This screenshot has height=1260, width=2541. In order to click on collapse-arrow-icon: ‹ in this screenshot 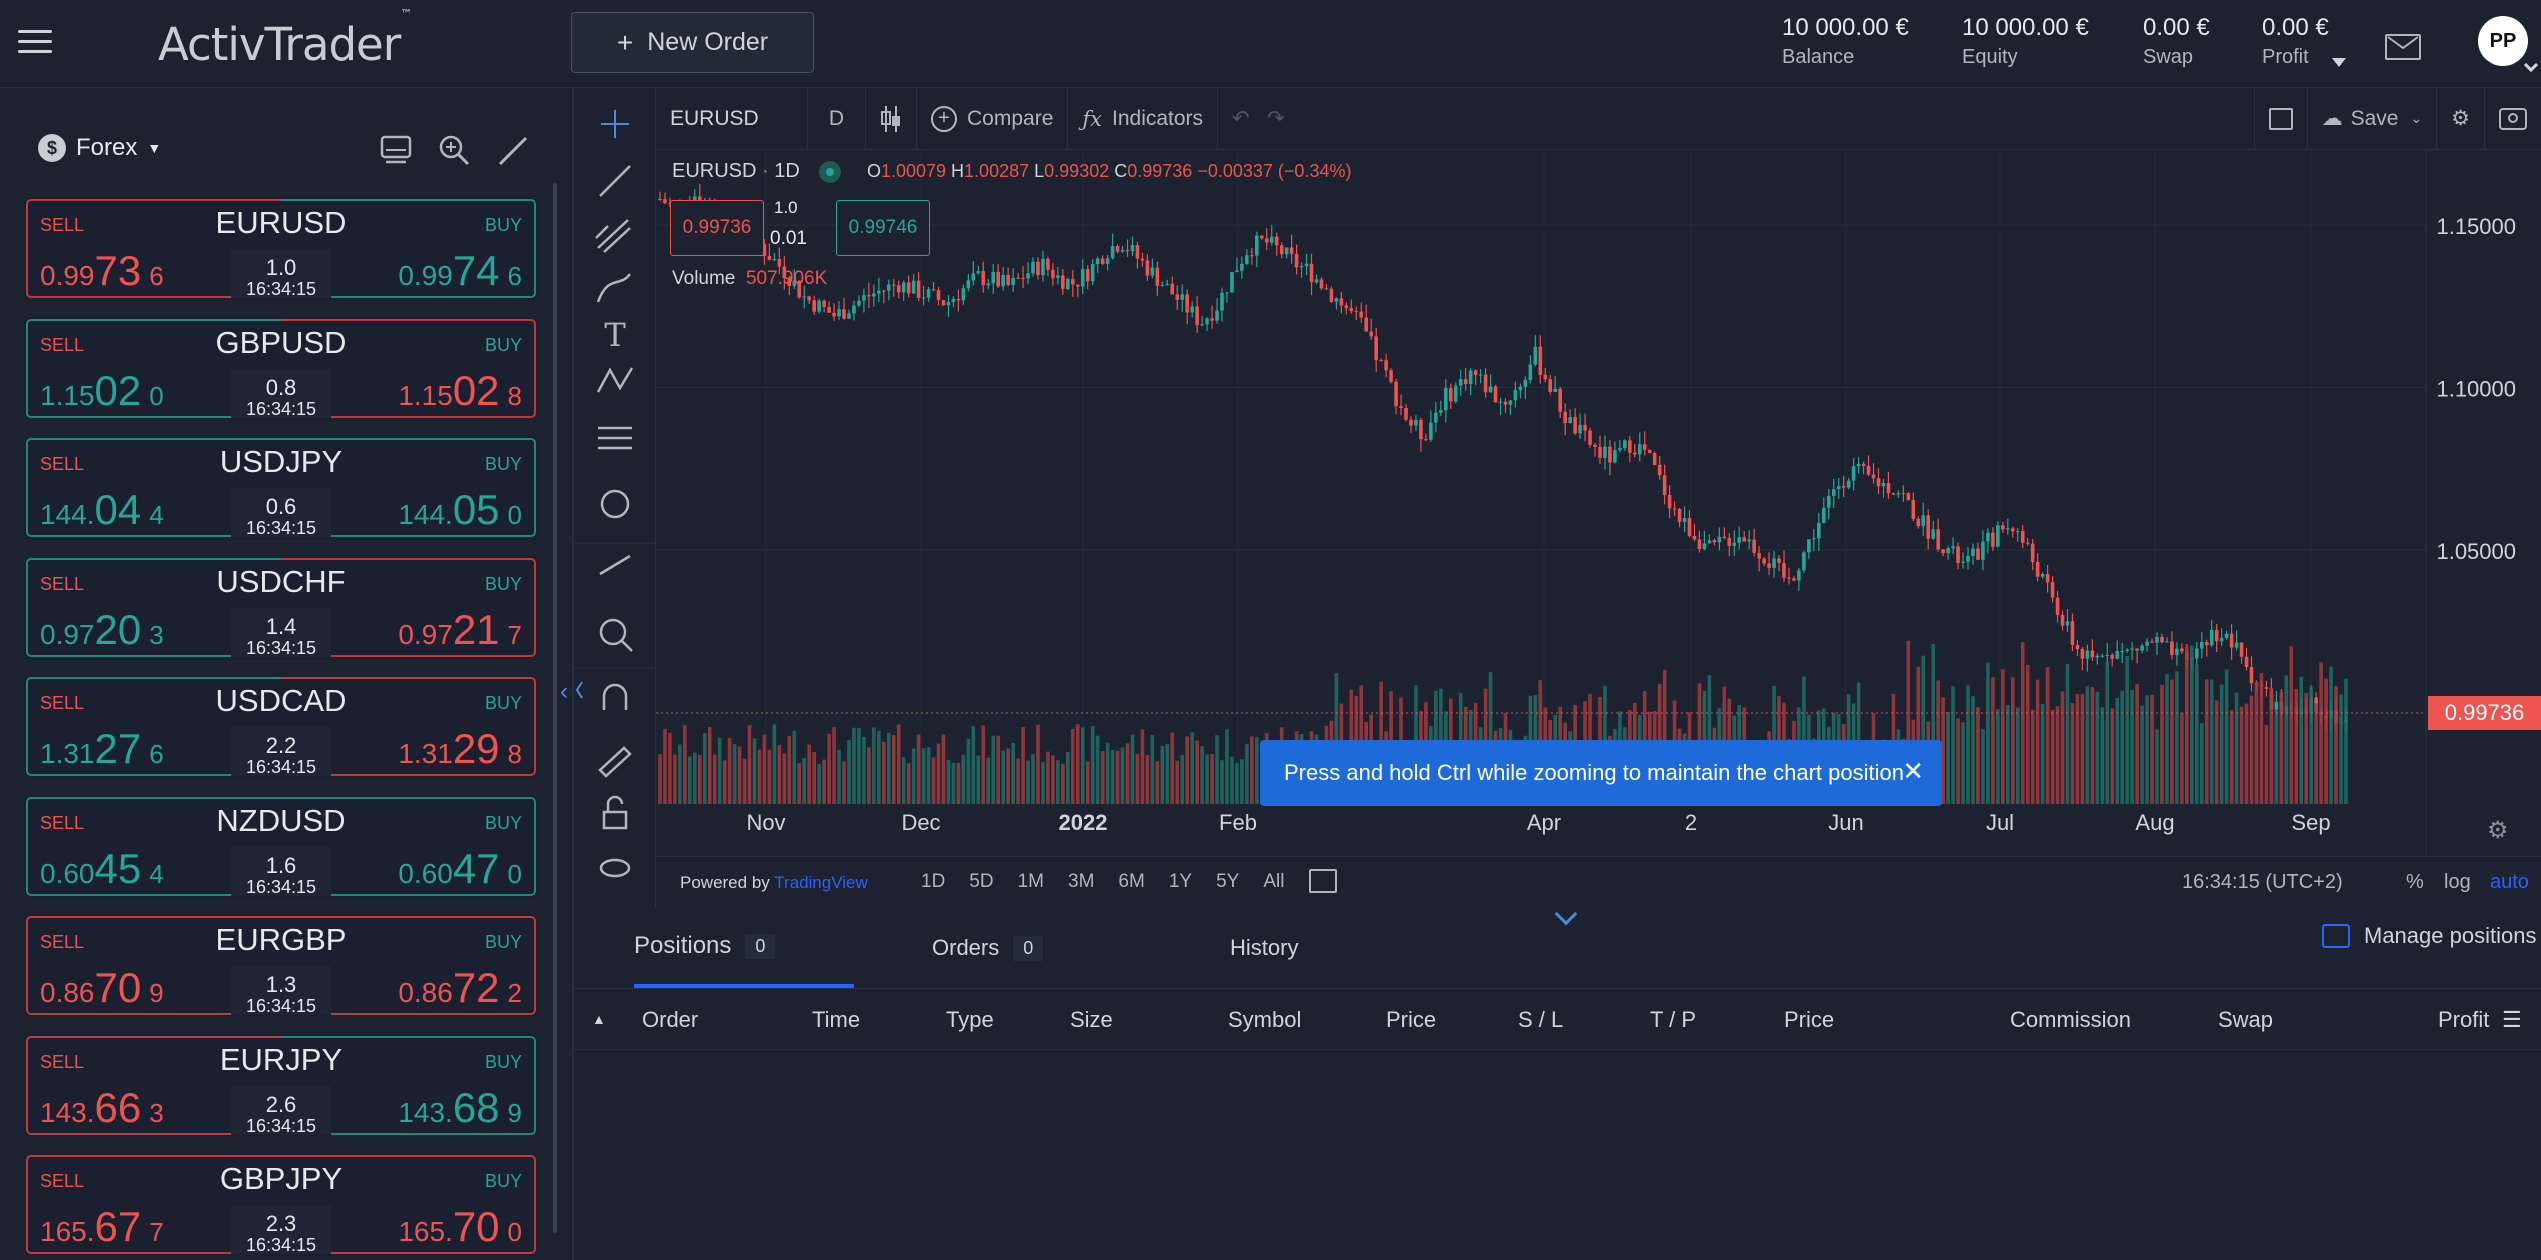, I will do `click(564, 691)`.